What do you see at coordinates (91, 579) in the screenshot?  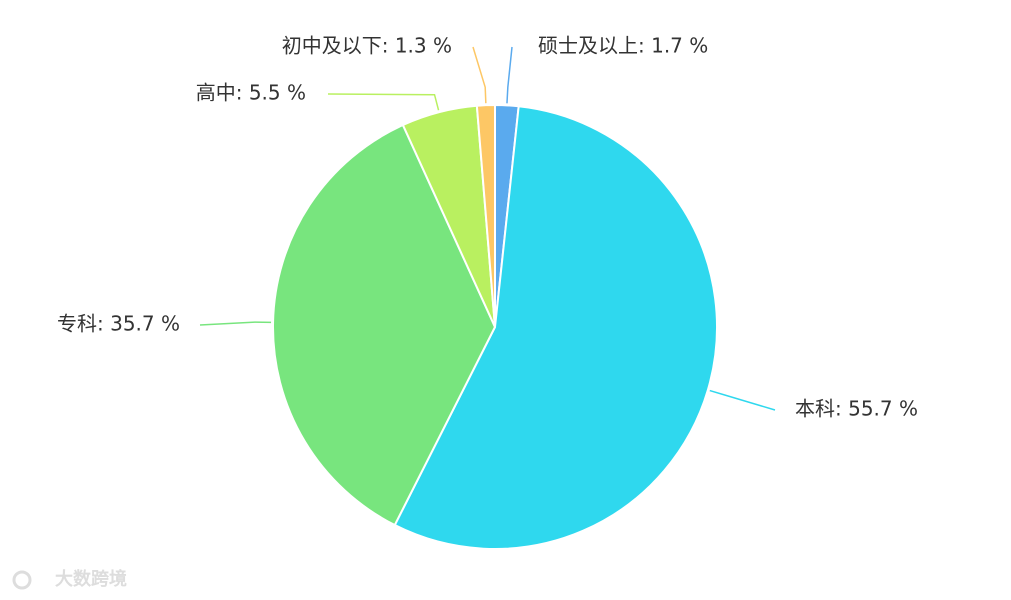 I see `watermark: 大数跨境` at bounding box center [91, 579].